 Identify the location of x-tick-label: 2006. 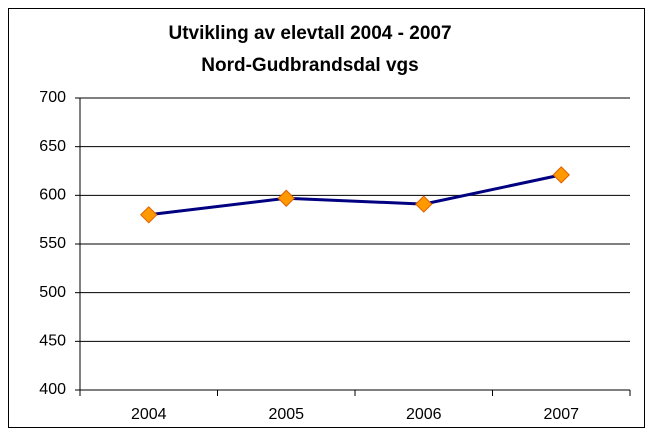
(424, 414).